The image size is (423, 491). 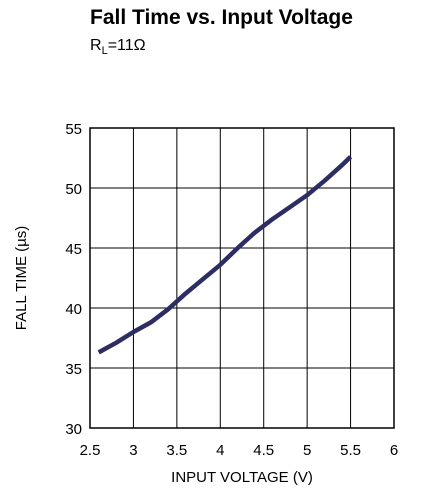 I want to click on y-tick-label: 50, so click(x=73, y=189).